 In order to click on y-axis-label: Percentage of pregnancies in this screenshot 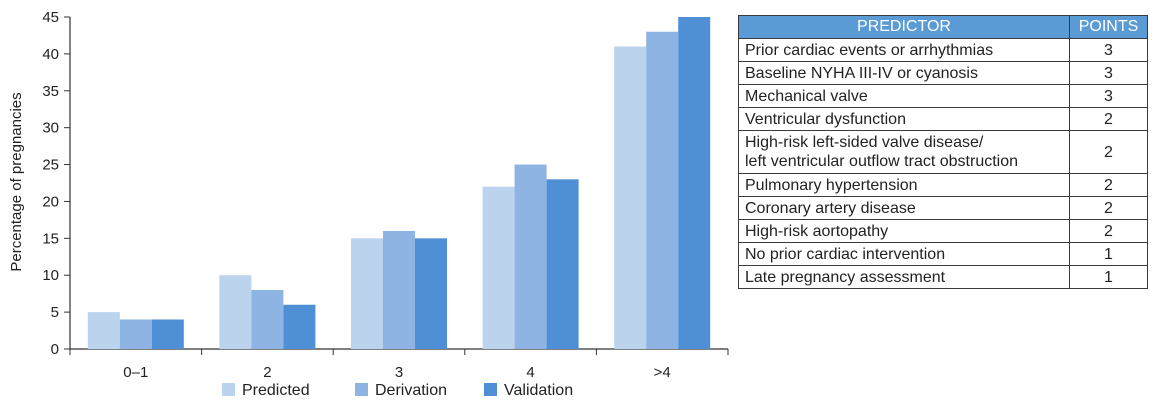, I will do `click(16, 181)`.